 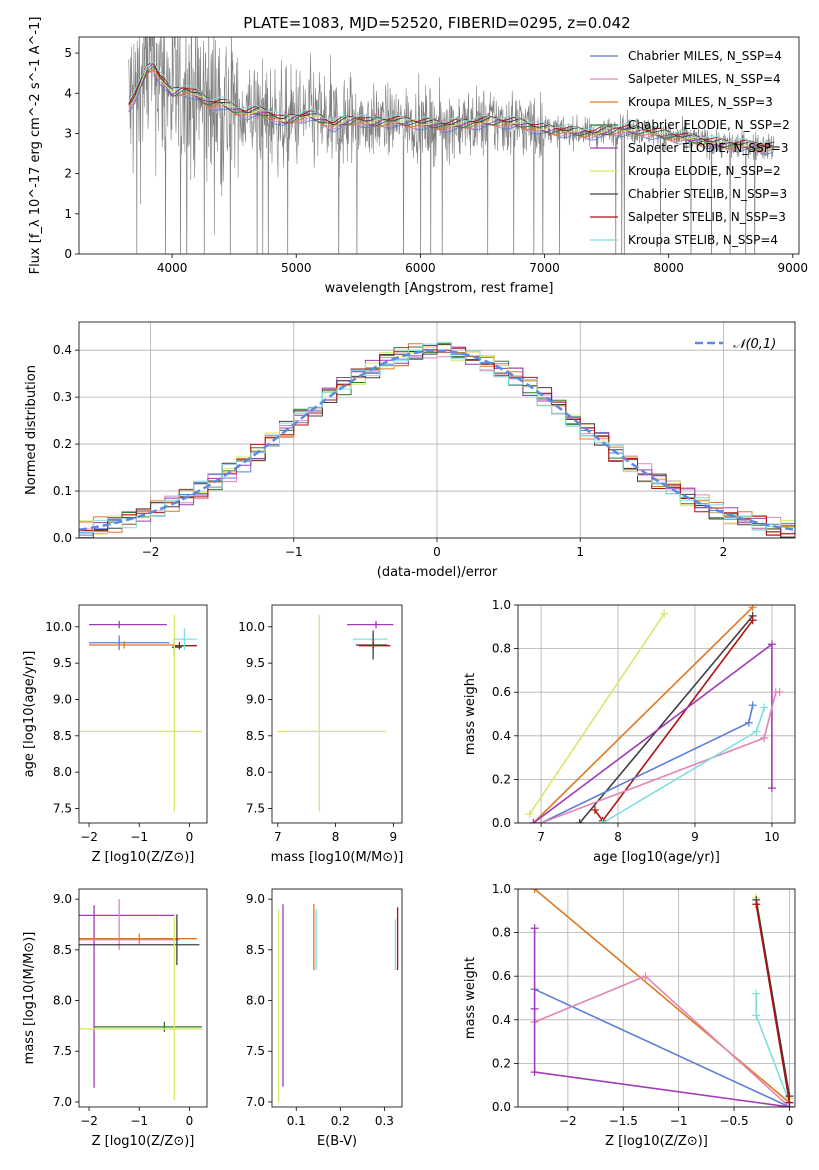 I want to click on y-tick-label: 1, so click(x=68, y=214).